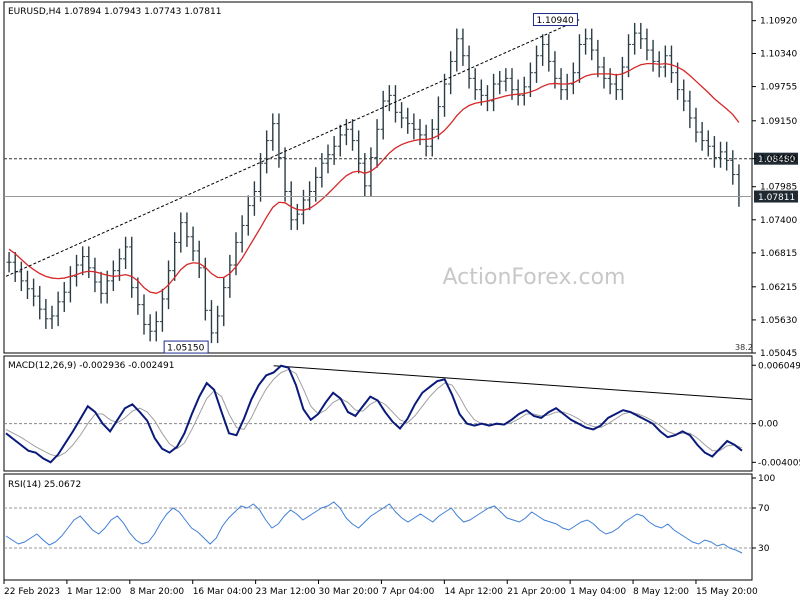 The height and width of the screenshot is (604, 800). I want to click on price-tick-label: 1.10340, so click(778, 54).